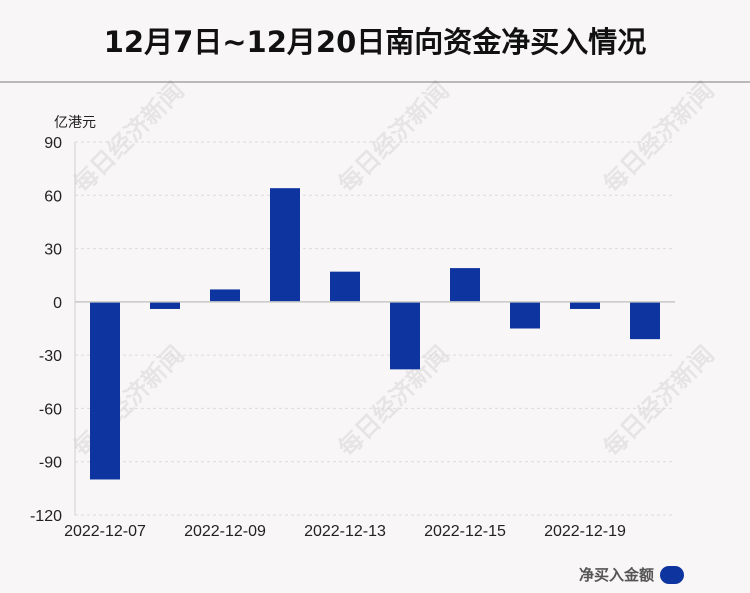 The width and height of the screenshot is (750, 593). What do you see at coordinates (616, 575) in the screenshot?
I see `legend-label: 净买入金额` at bounding box center [616, 575].